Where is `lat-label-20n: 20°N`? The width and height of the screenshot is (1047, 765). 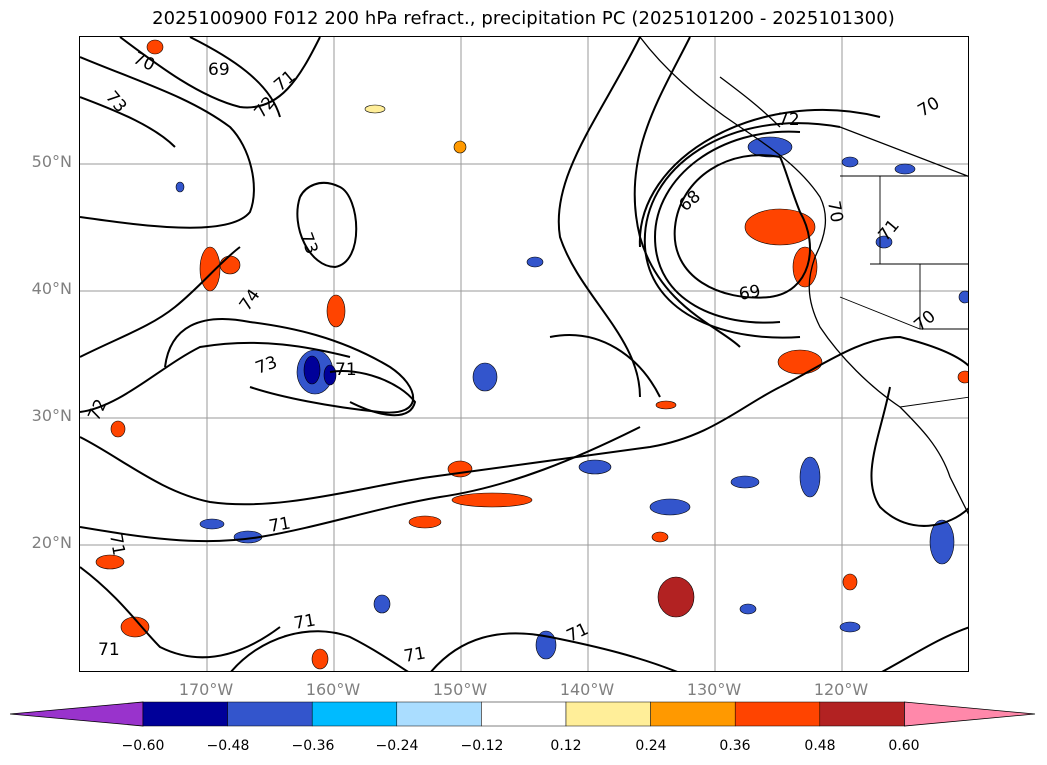
lat-label-20n: 20°N is located at coordinates (51, 542).